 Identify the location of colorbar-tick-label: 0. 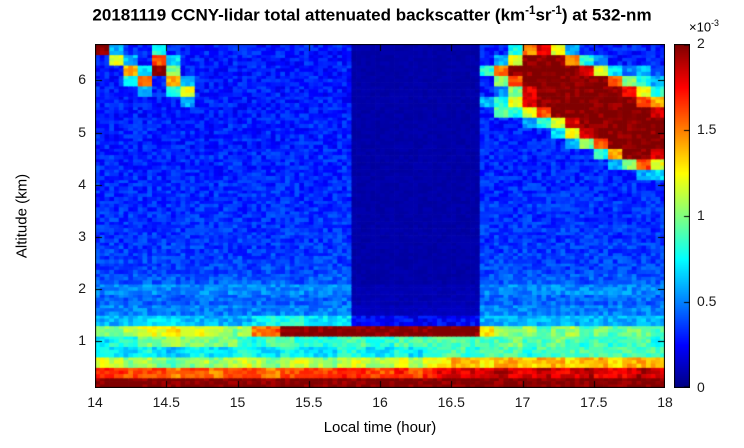
(701, 387).